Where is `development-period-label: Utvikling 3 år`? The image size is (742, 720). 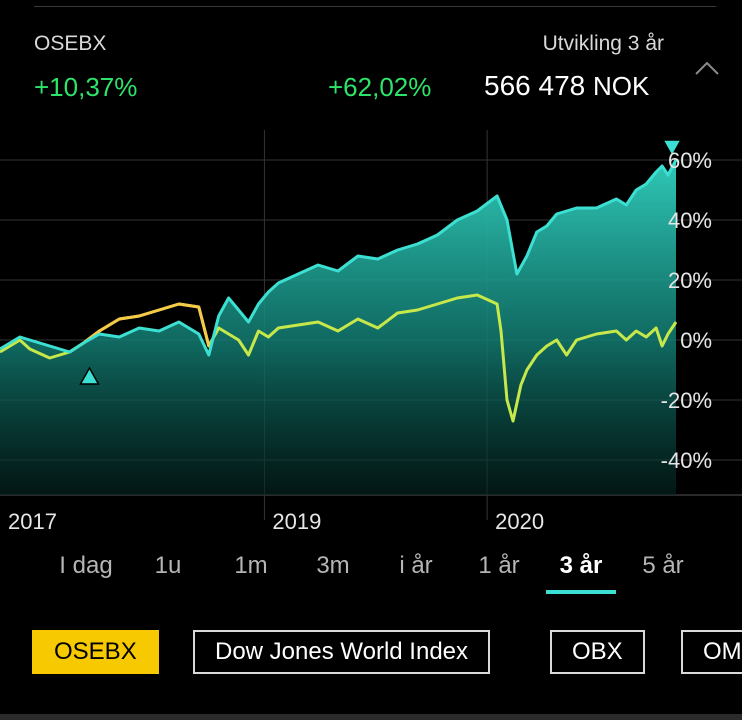
development-period-label: Utvikling 3 år is located at coordinates (603, 43).